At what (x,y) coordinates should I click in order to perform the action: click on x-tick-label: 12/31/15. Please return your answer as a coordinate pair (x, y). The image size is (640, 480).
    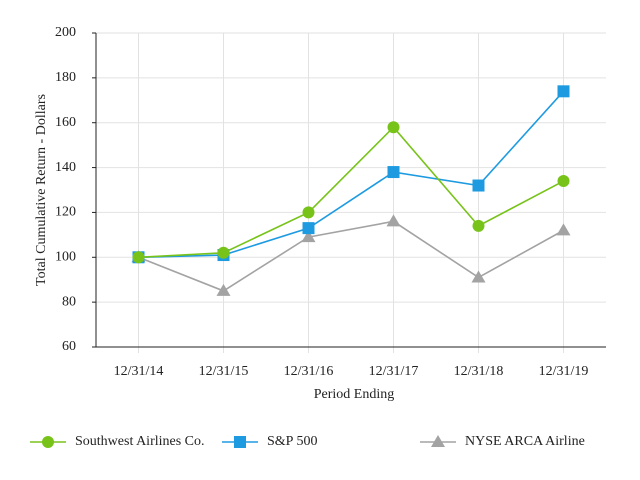
    Looking at the image, I should click on (224, 371).